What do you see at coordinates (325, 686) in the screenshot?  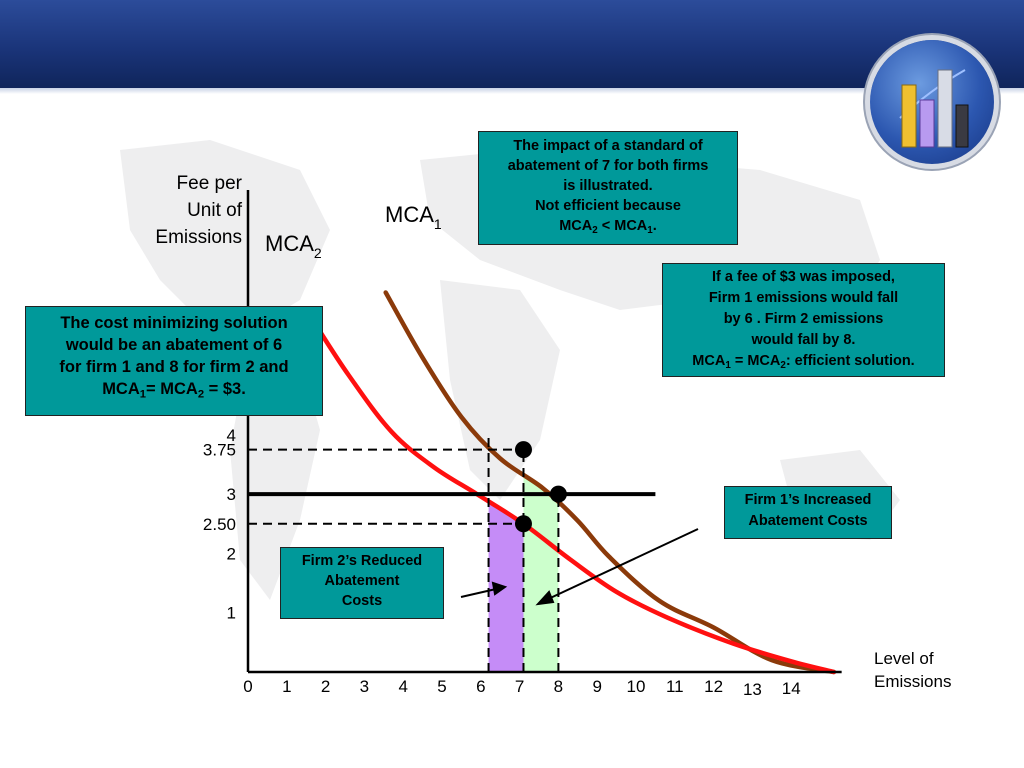 I see `x-tick-label: 2` at bounding box center [325, 686].